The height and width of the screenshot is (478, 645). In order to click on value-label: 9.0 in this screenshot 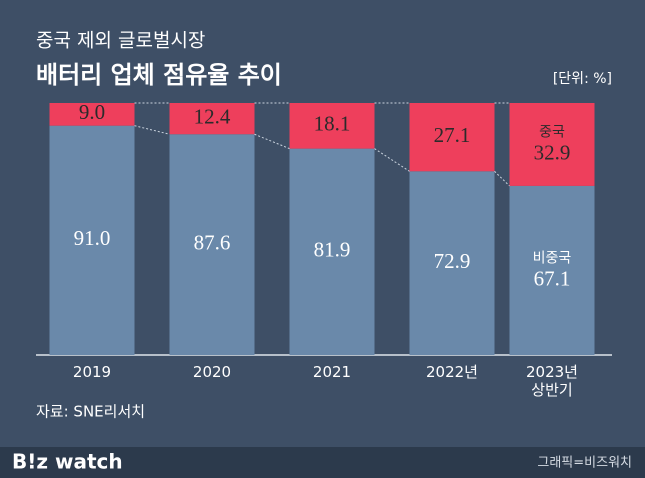, I will do `click(92, 112)`.